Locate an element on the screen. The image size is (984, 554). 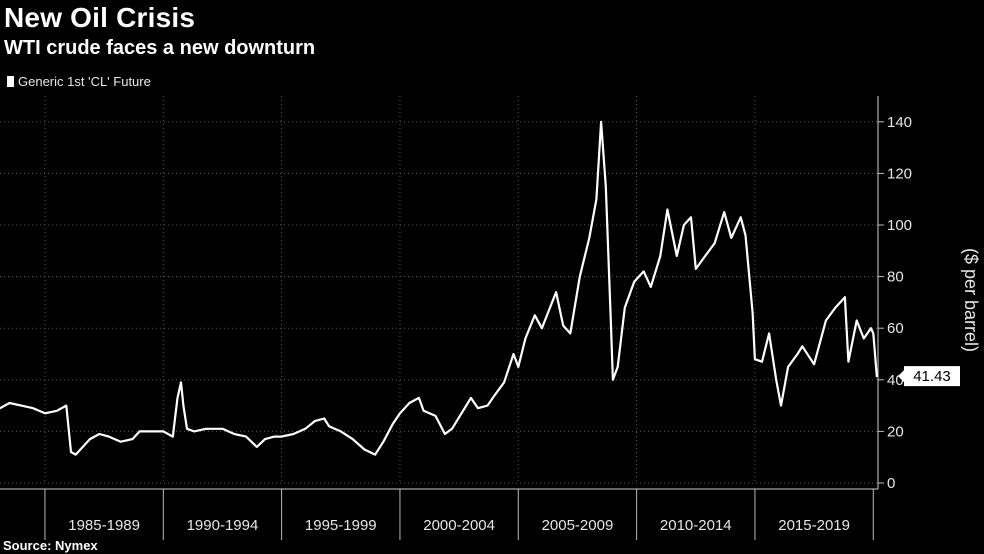
legend-label: Generic 1st 'CL' Future is located at coordinates (84, 81).